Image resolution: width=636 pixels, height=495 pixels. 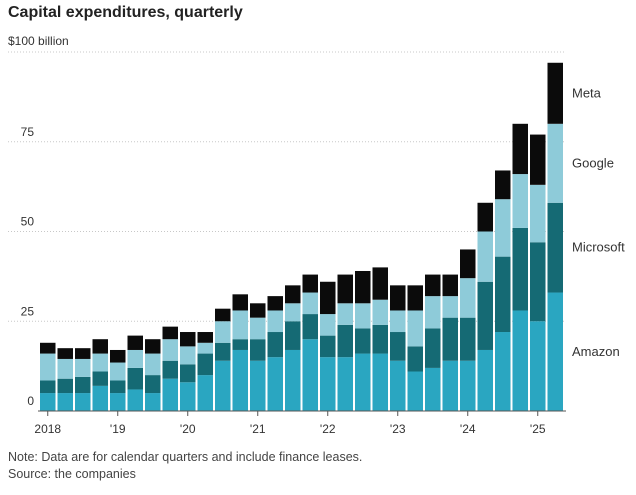 What do you see at coordinates (47, 429) in the screenshot?
I see `x-tick-label: 2018` at bounding box center [47, 429].